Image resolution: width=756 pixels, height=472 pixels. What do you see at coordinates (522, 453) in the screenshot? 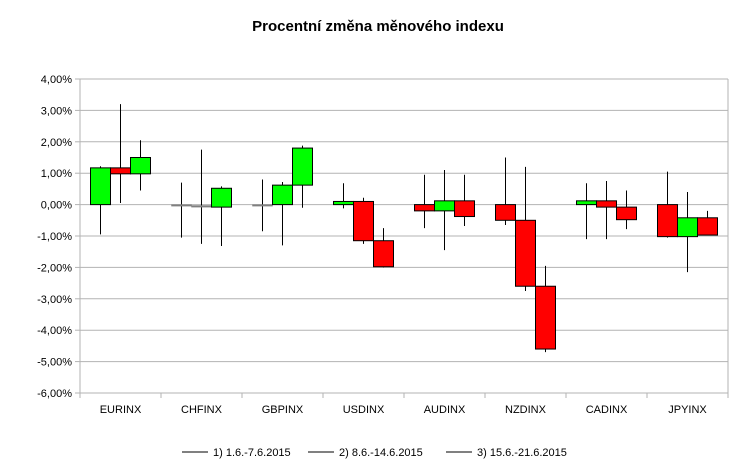
I see `legend-label: 3) 15.6.-21.6.2015` at bounding box center [522, 453].